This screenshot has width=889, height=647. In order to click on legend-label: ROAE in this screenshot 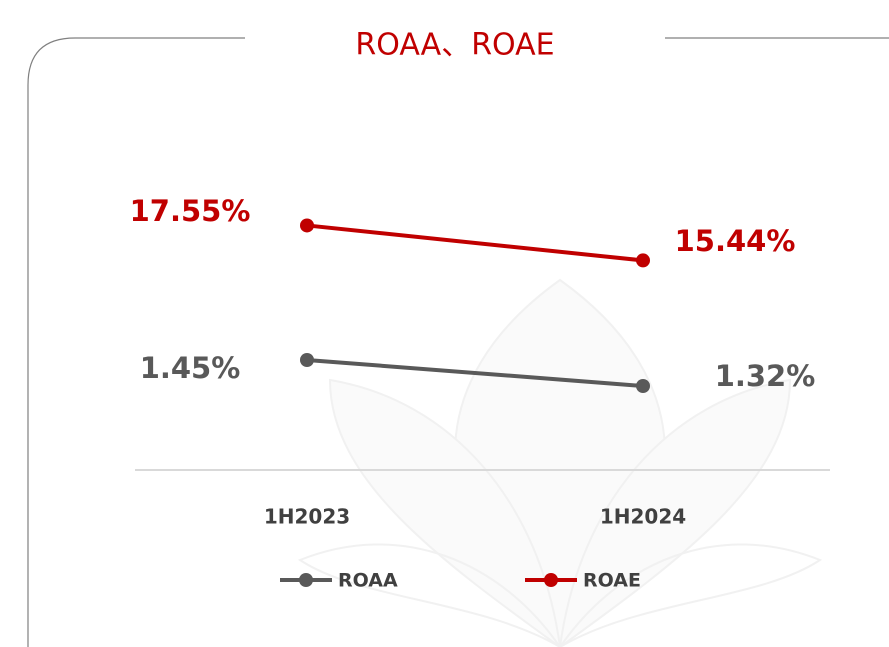, I will do `click(612, 581)`.